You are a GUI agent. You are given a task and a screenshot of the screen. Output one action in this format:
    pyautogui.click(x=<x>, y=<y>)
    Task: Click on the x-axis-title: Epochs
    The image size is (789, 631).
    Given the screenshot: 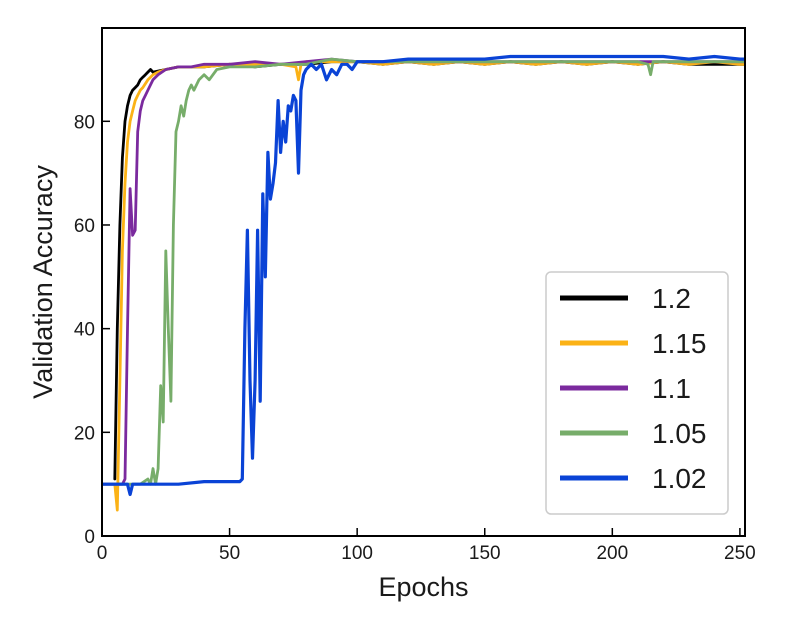 What is the action you would take?
    pyautogui.click(x=423, y=587)
    